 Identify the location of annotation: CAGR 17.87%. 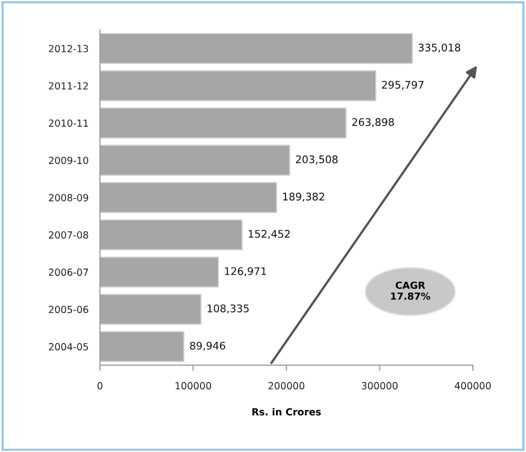
(410, 291).